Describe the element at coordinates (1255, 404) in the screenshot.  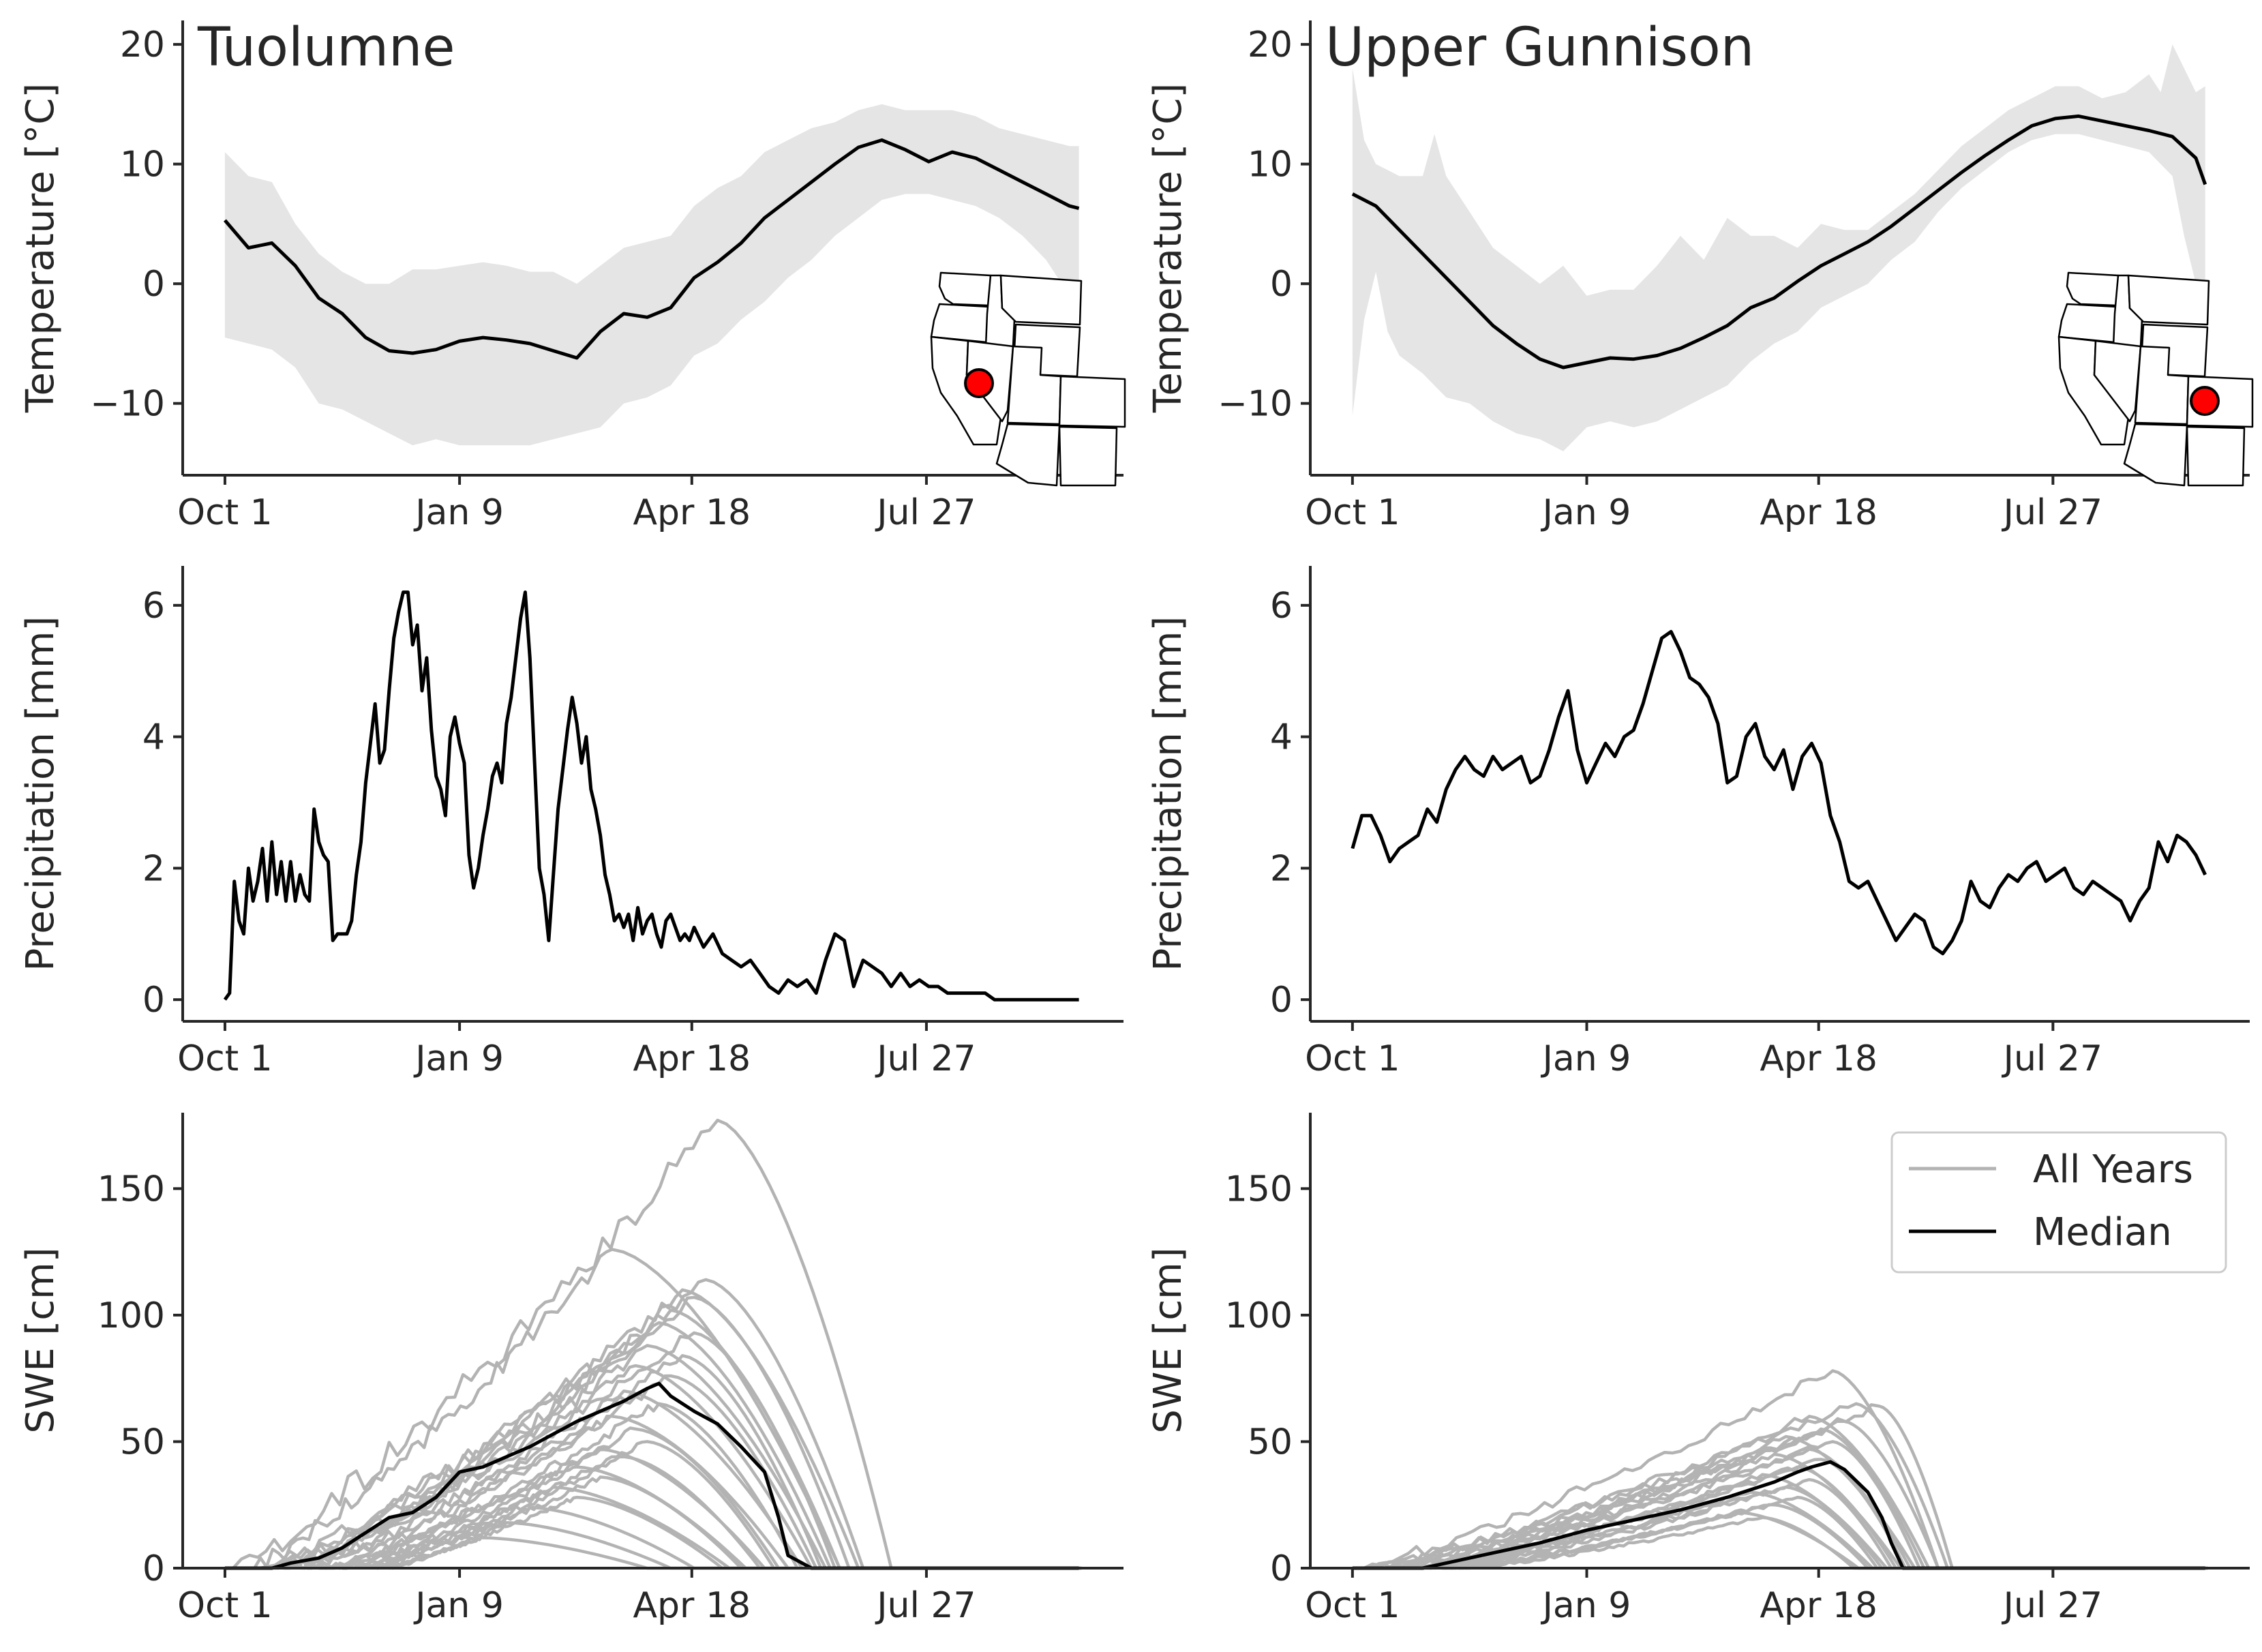
I see `y-tick-label: −10` at that location.